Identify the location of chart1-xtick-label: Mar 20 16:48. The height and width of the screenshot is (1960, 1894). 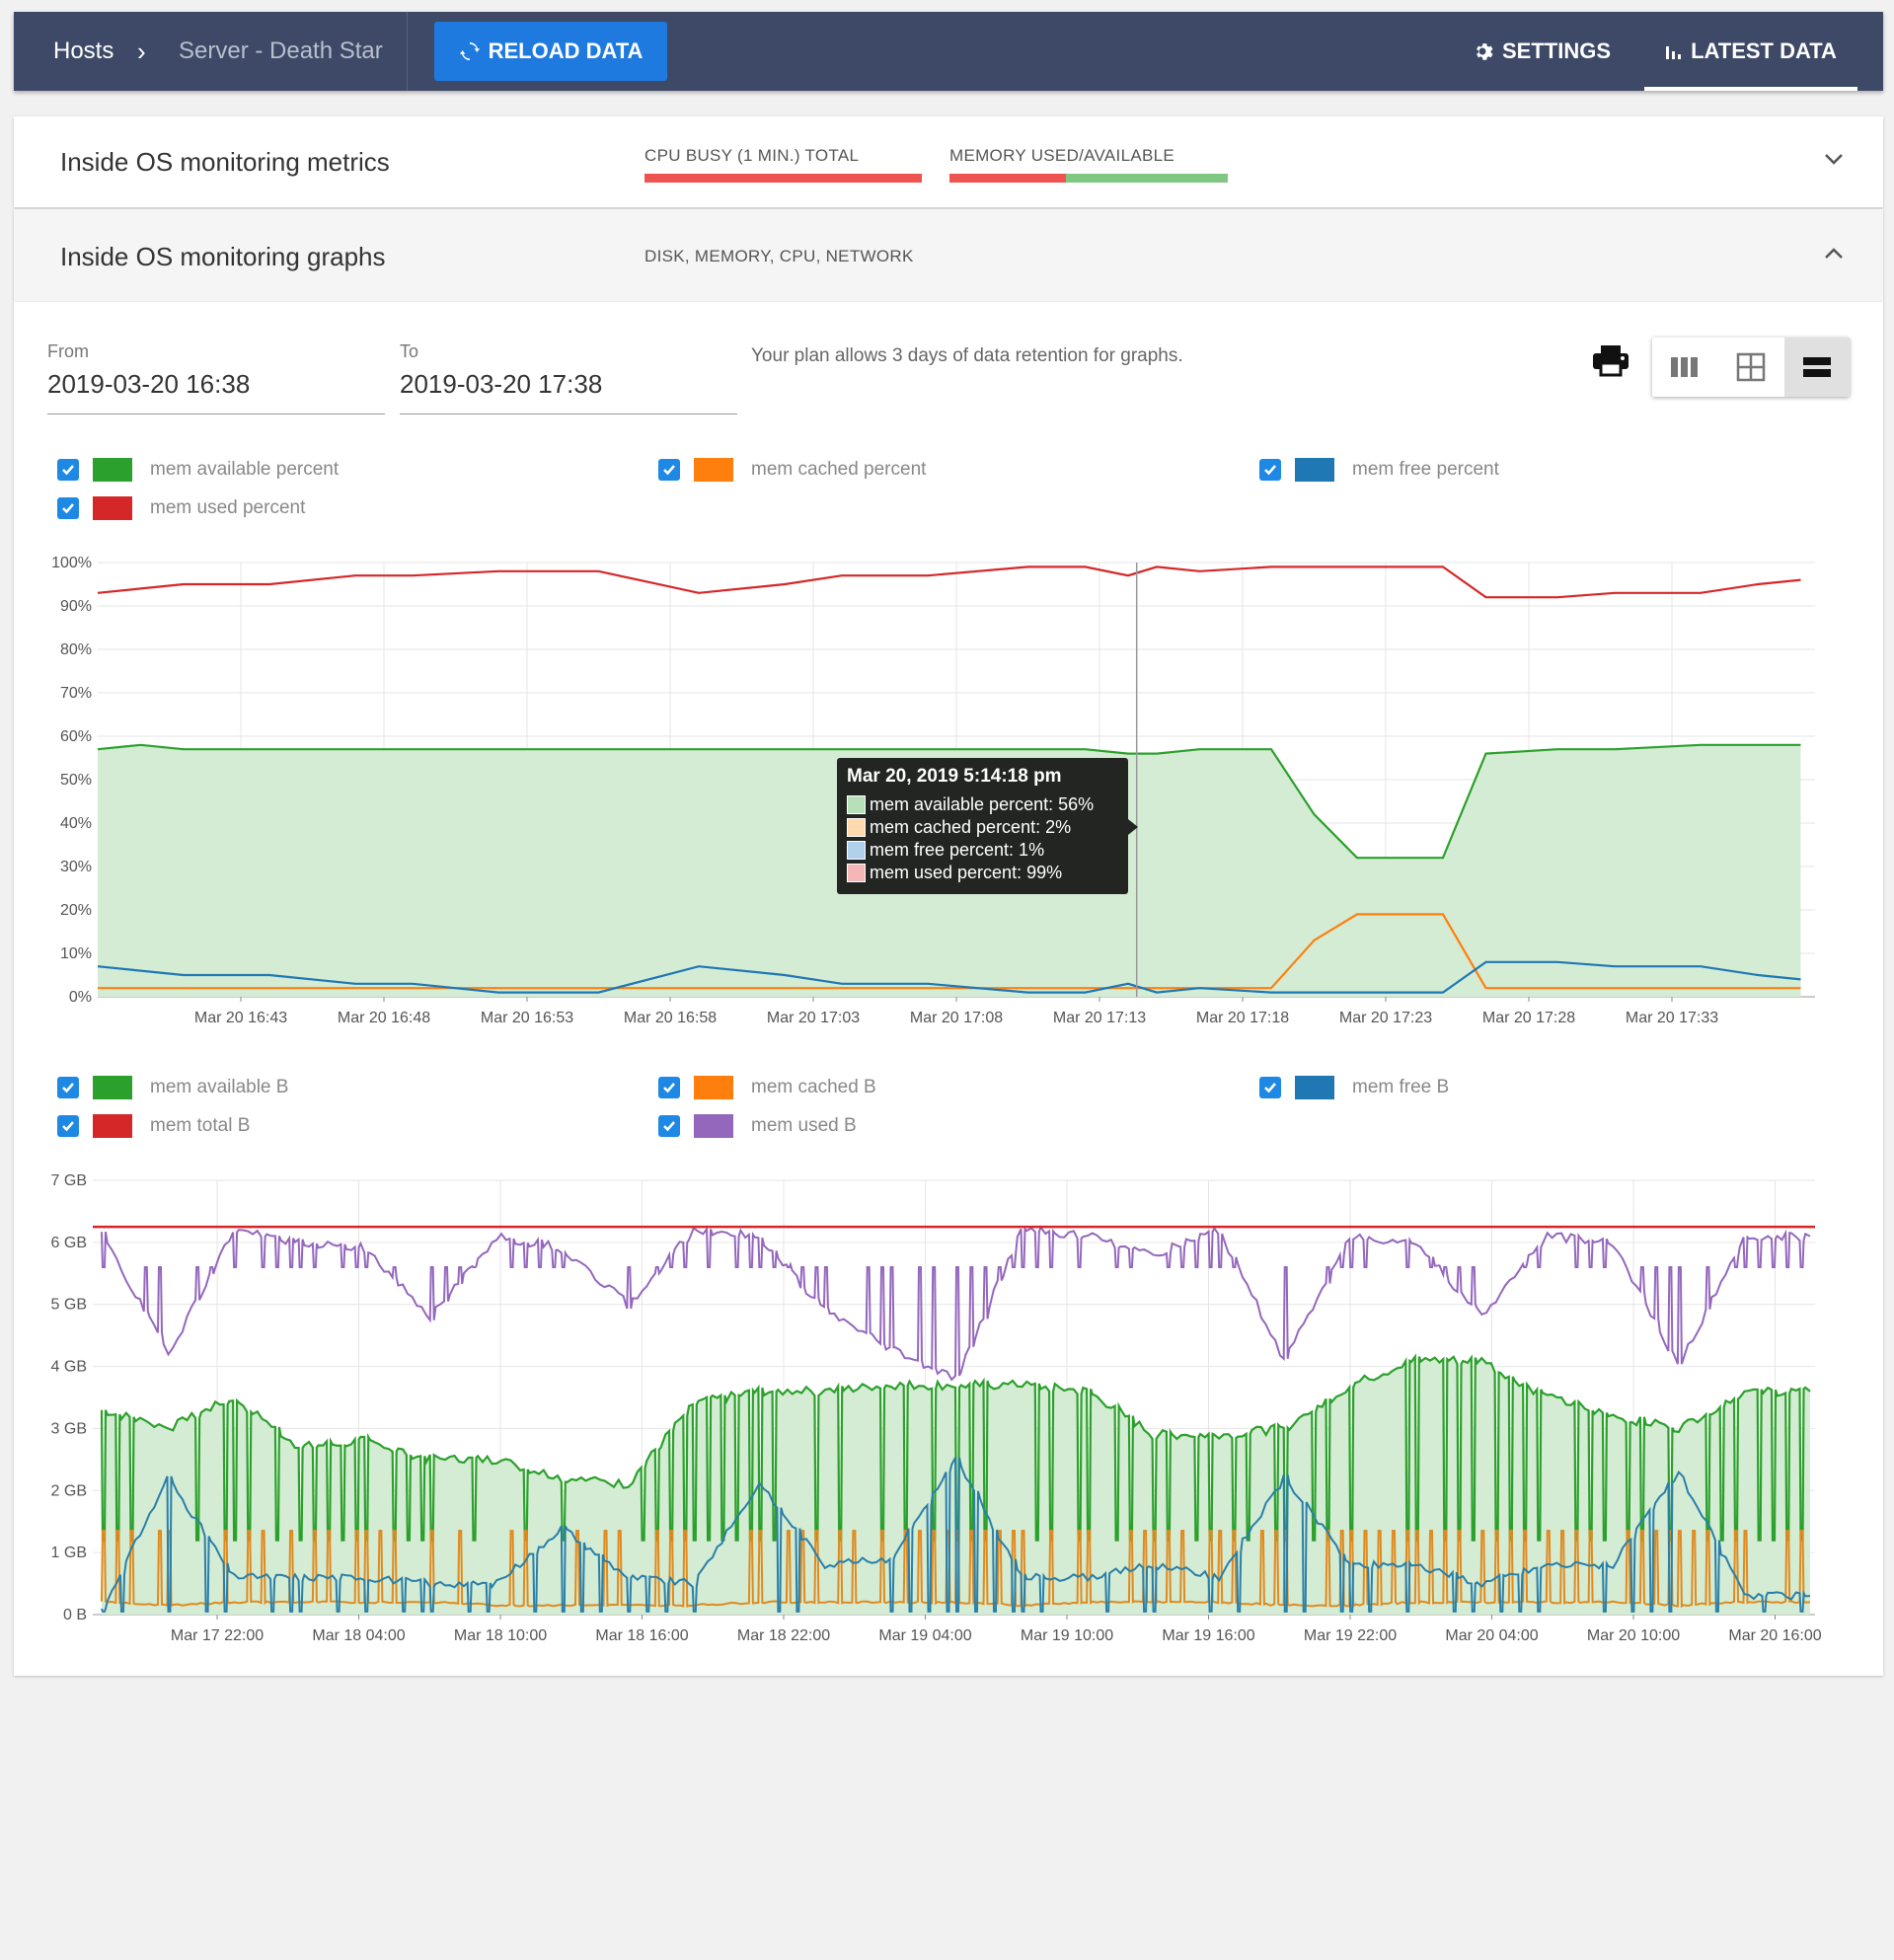
(384, 1018).